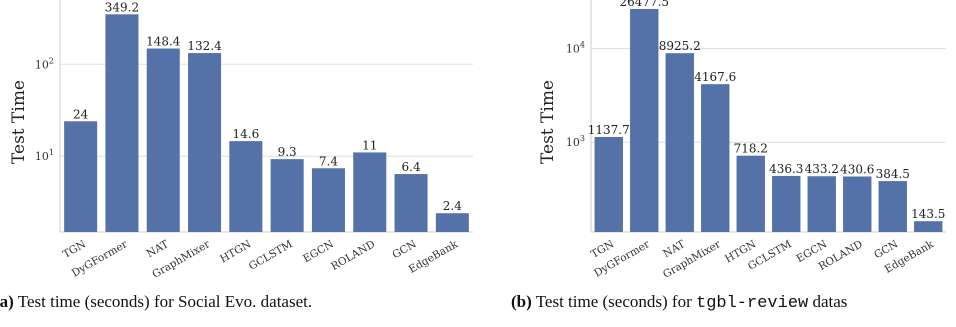  Describe the element at coordinates (893, 174) in the screenshot. I see `value-label: 384.5` at that location.